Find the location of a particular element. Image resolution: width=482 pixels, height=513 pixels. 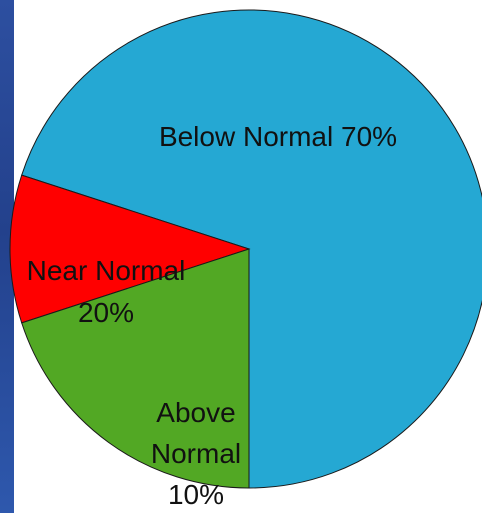

pie-slice-above-normal is located at coordinates (130, 249).